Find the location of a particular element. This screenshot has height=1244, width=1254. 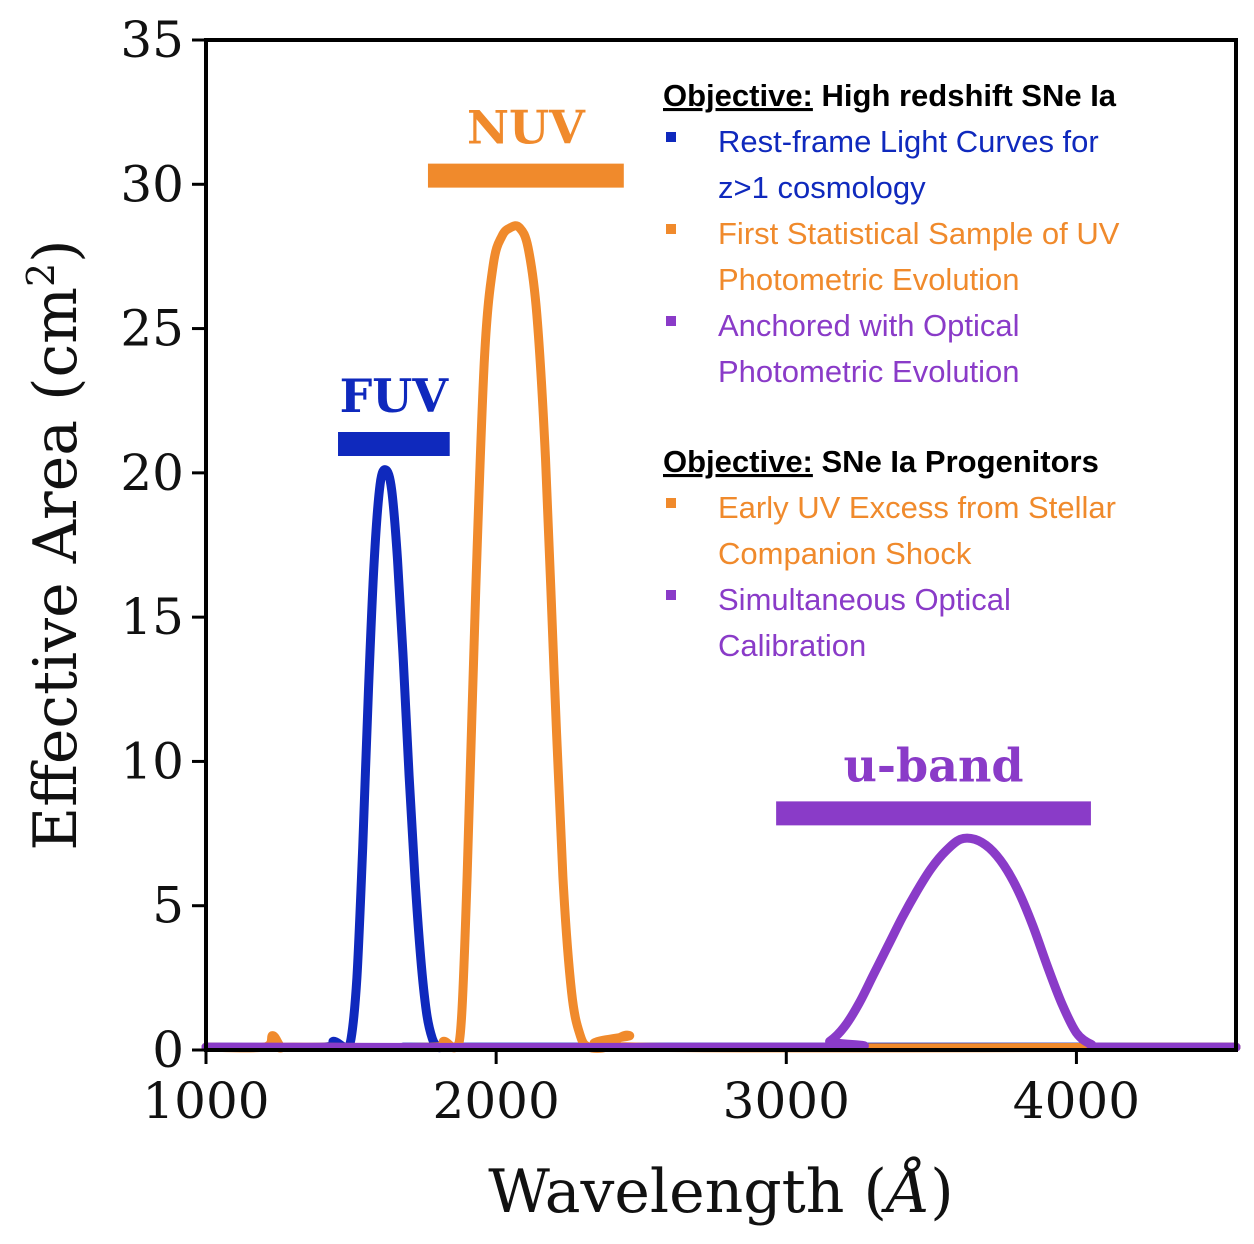

series-u-band-line is located at coordinates (721, 943).